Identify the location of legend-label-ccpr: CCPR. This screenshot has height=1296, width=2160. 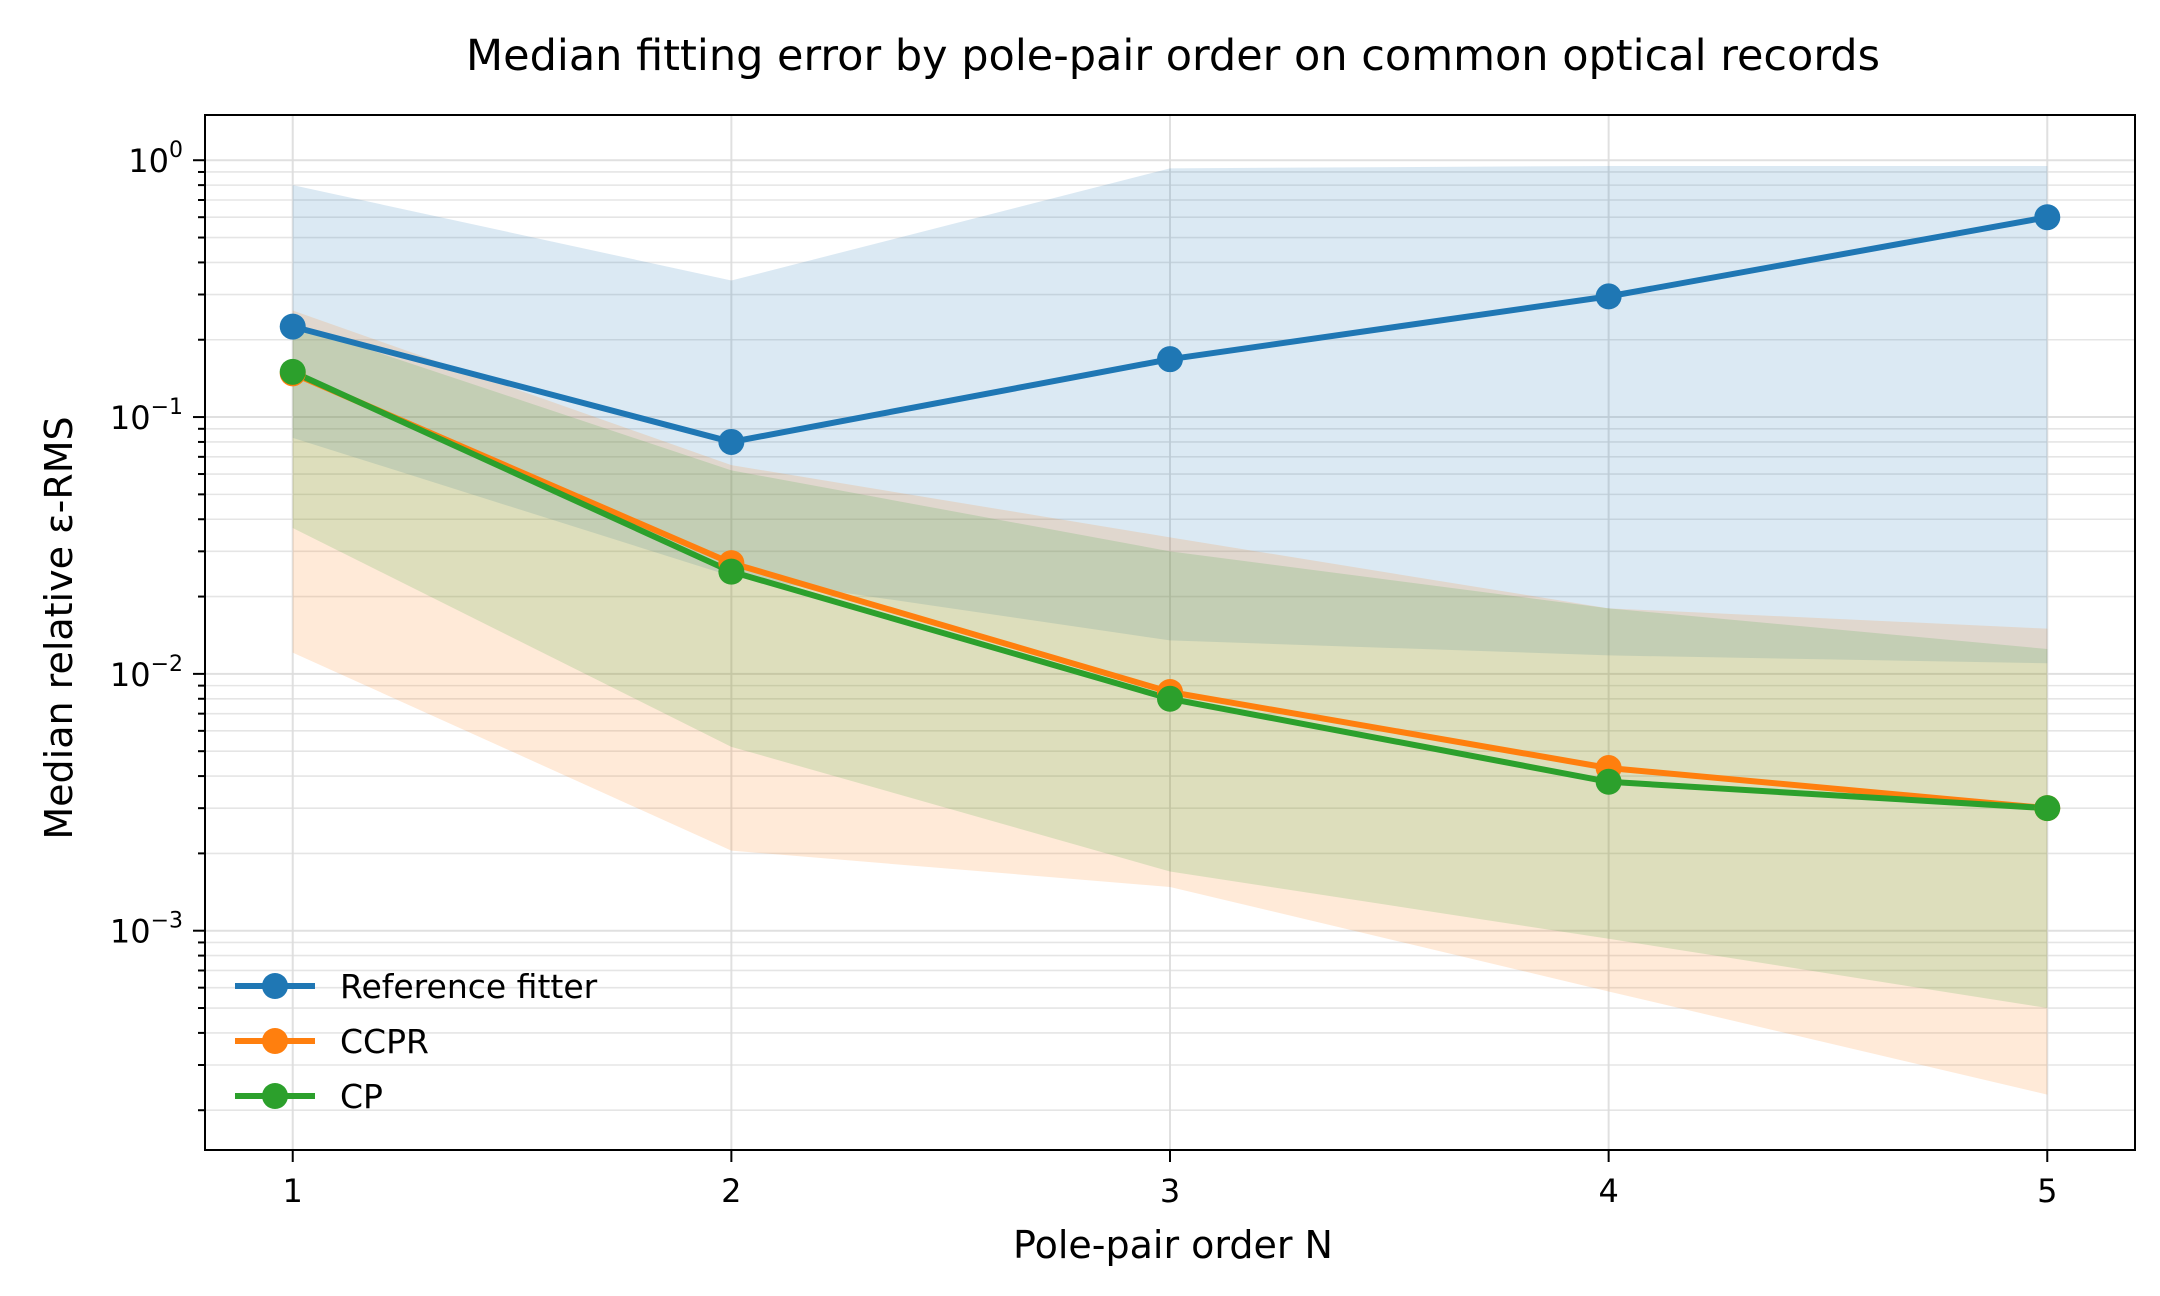
(384, 1041).